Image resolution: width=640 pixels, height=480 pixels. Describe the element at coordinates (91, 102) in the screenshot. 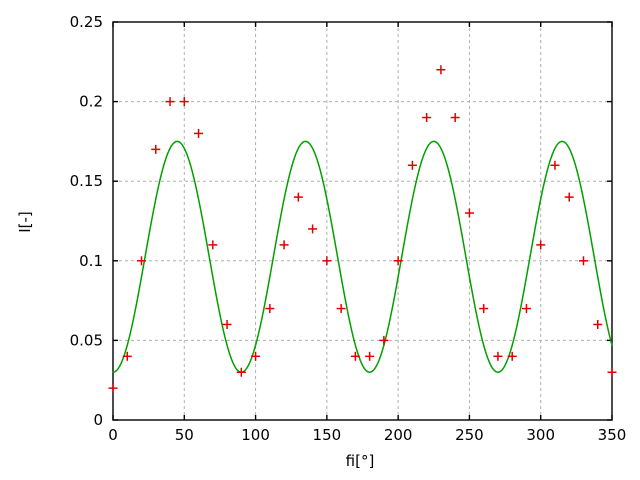

I see `y-tick-label: 0.2` at that location.